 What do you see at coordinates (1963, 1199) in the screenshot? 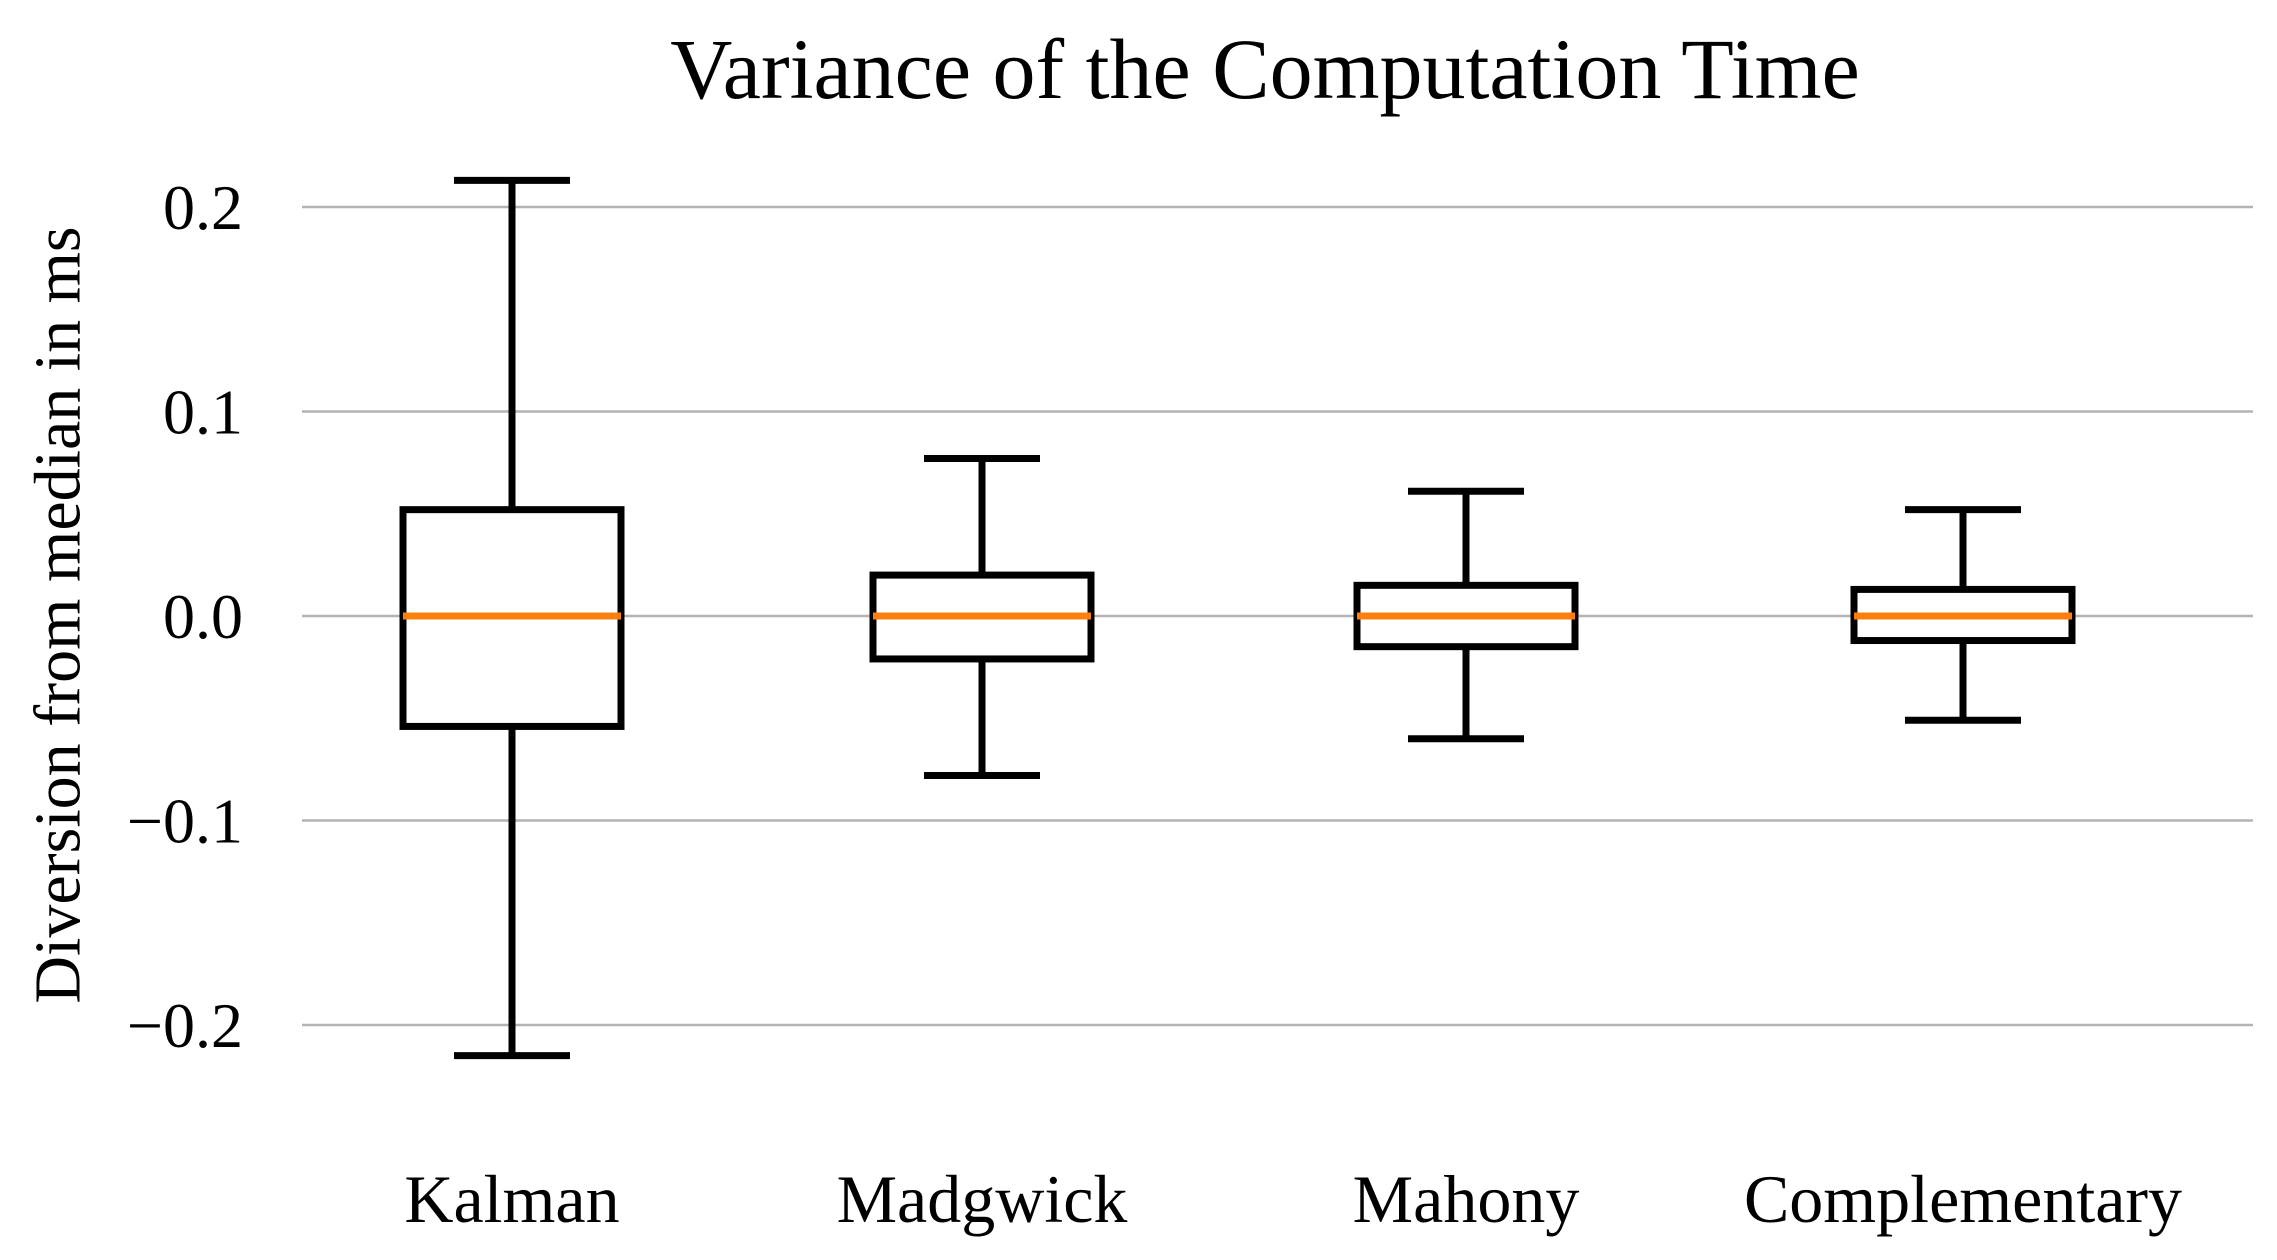
I see `category-label-complementary: Complementary` at bounding box center [1963, 1199].